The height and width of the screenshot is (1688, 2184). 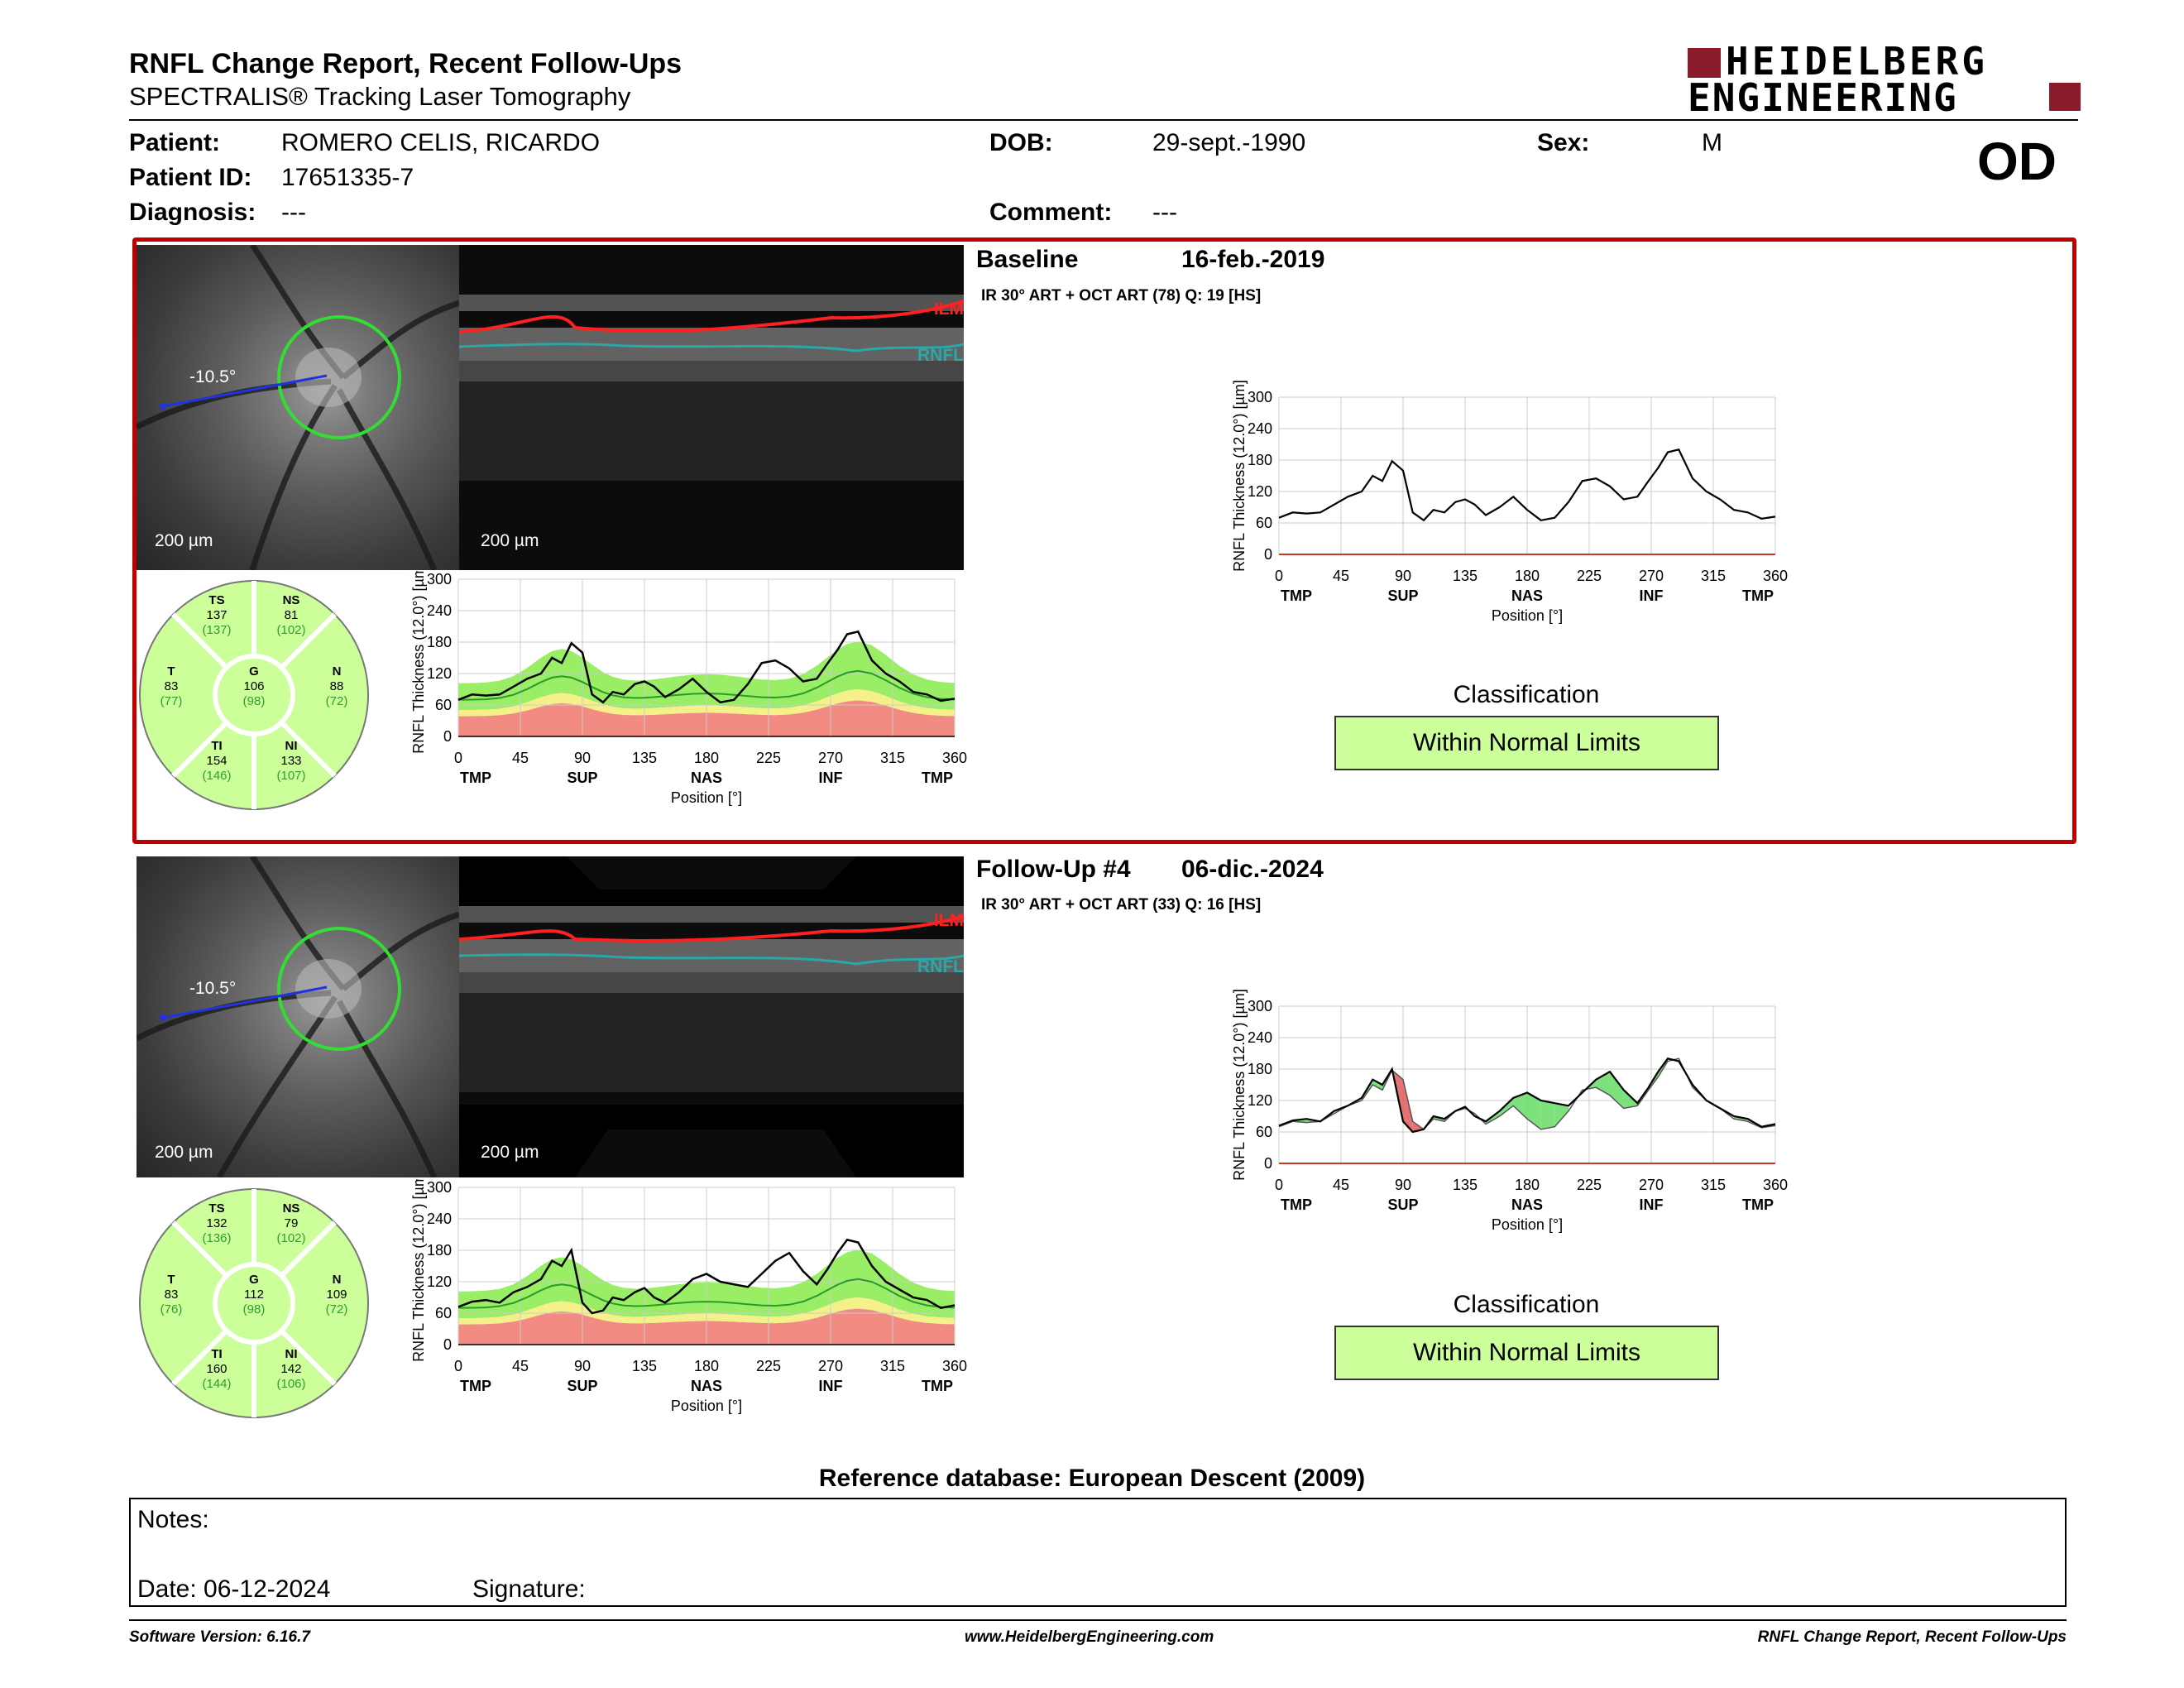 I want to click on x-tick-label: 225, so click(x=1589, y=576).